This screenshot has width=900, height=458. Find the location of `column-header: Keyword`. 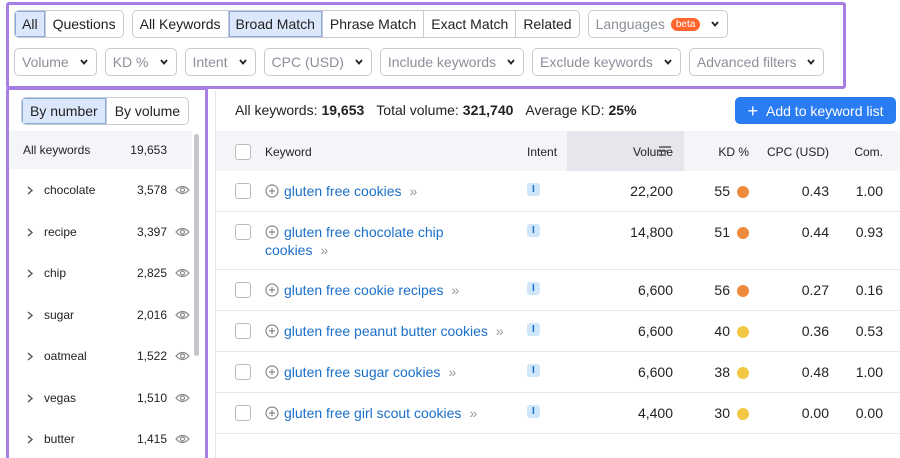

column-header: Keyword is located at coordinates (288, 152).